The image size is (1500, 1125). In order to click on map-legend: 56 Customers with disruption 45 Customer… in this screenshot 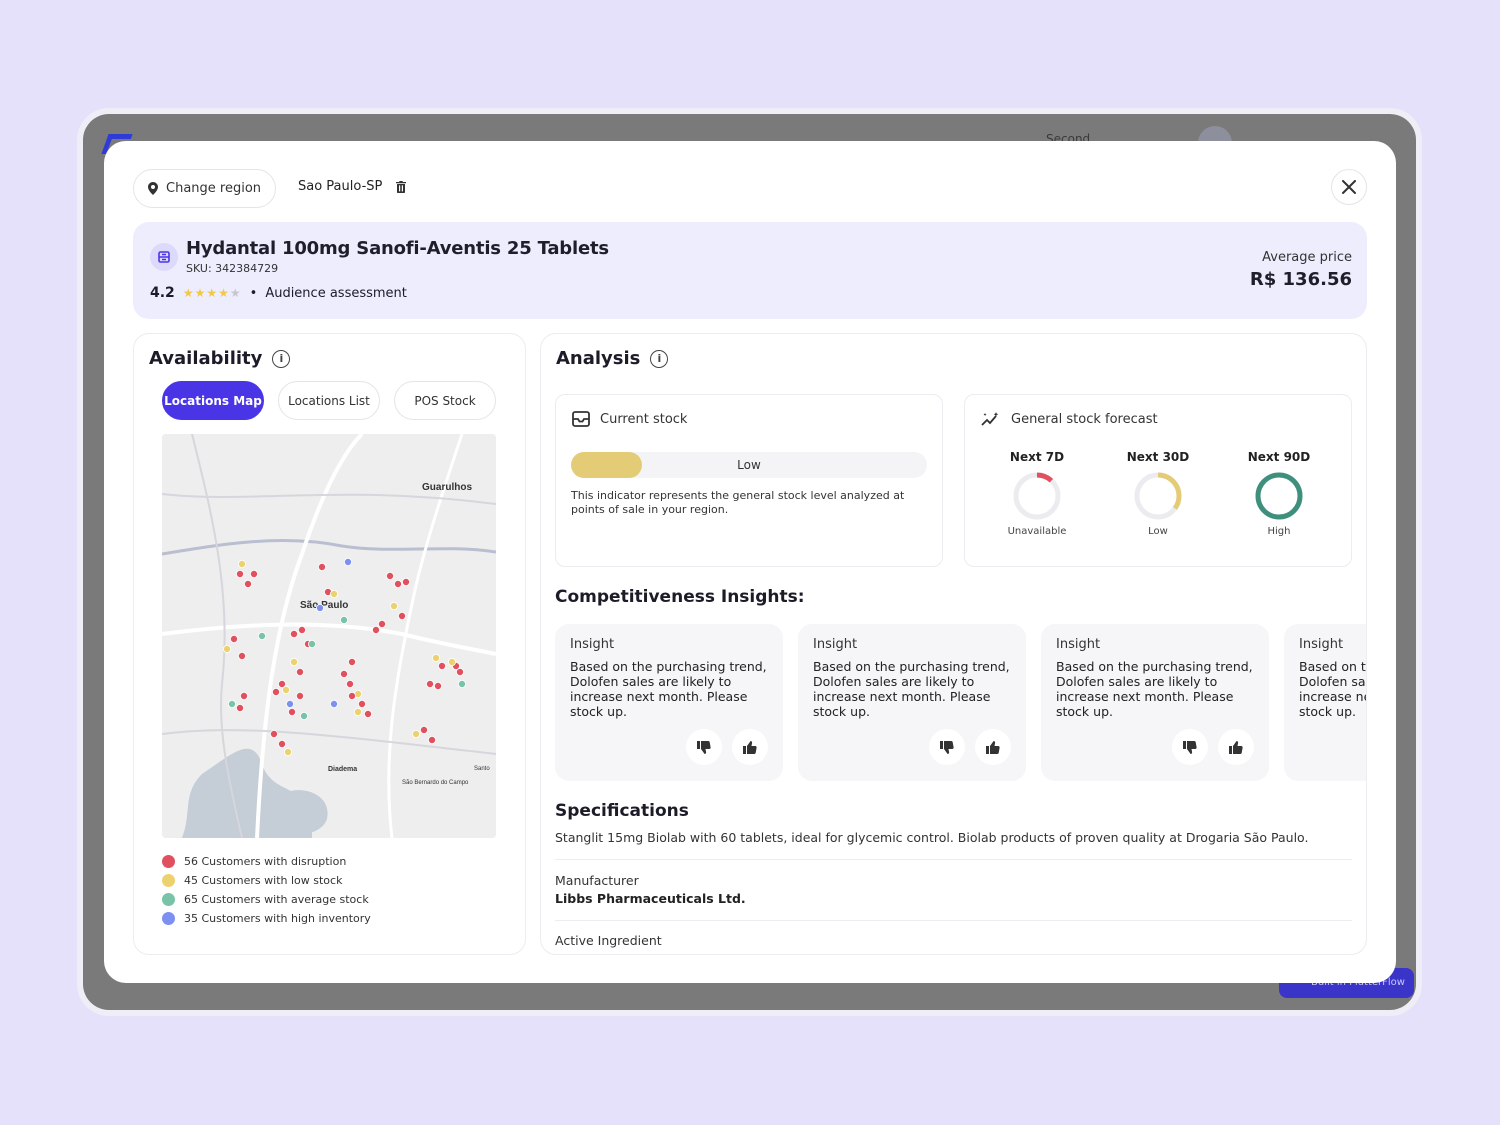, I will do `click(266, 890)`.